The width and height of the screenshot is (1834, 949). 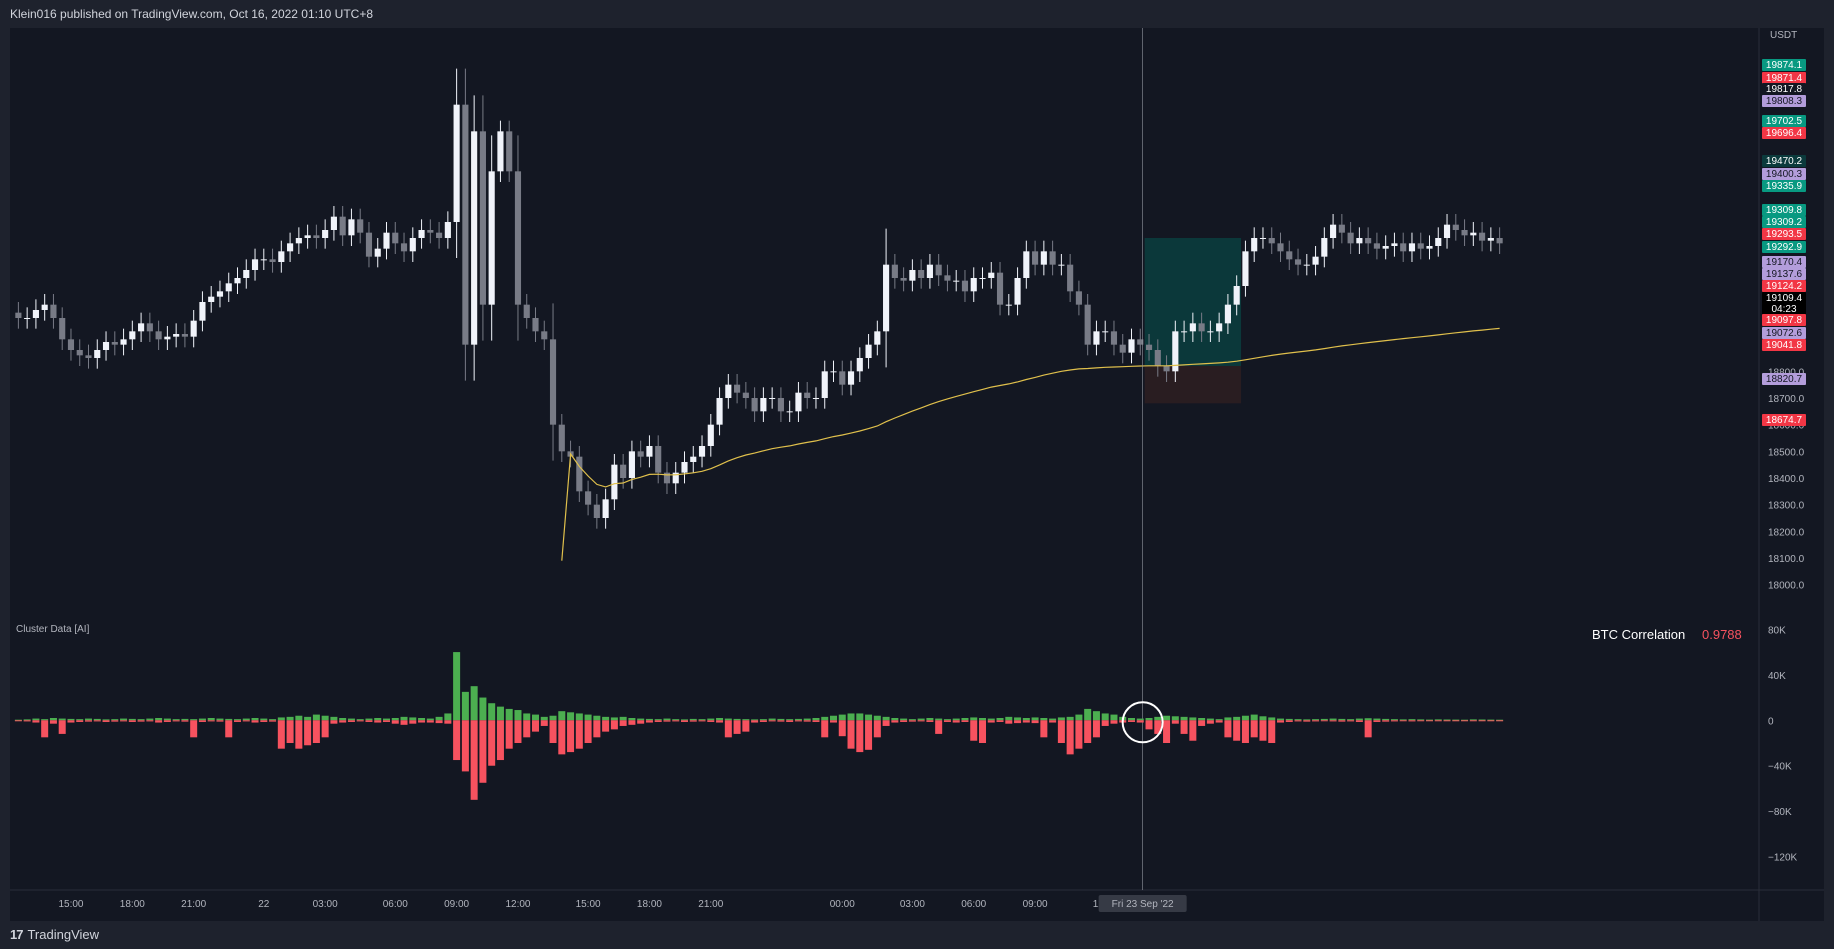 What do you see at coordinates (54, 934) in the screenshot?
I see `tradingview-logo: 17 TradingView` at bounding box center [54, 934].